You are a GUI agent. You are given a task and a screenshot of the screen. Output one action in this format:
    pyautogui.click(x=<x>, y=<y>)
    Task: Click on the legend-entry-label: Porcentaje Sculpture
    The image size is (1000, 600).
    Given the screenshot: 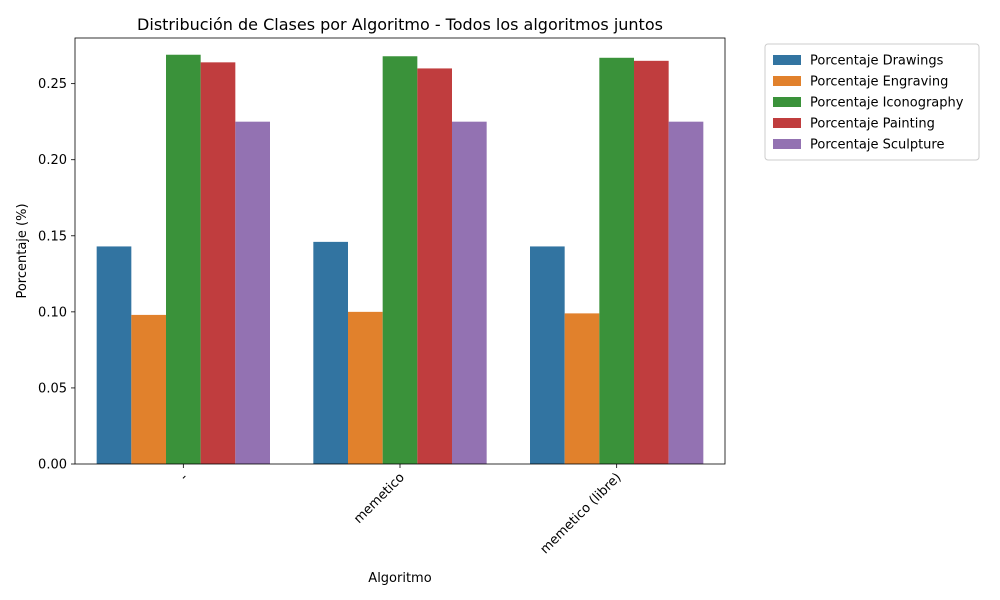 What is the action you would take?
    pyautogui.click(x=877, y=145)
    